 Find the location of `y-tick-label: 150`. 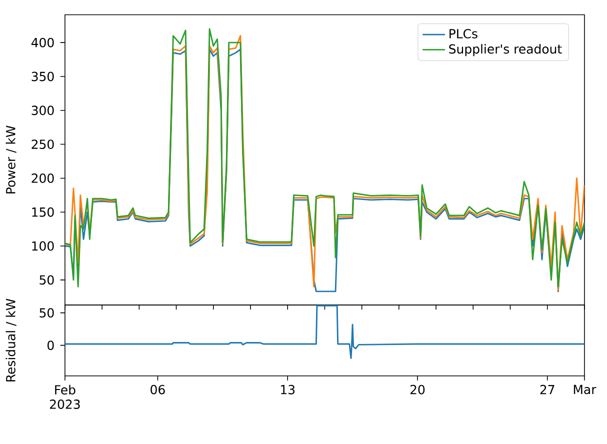

y-tick-label: 150 is located at coordinates (43, 212).